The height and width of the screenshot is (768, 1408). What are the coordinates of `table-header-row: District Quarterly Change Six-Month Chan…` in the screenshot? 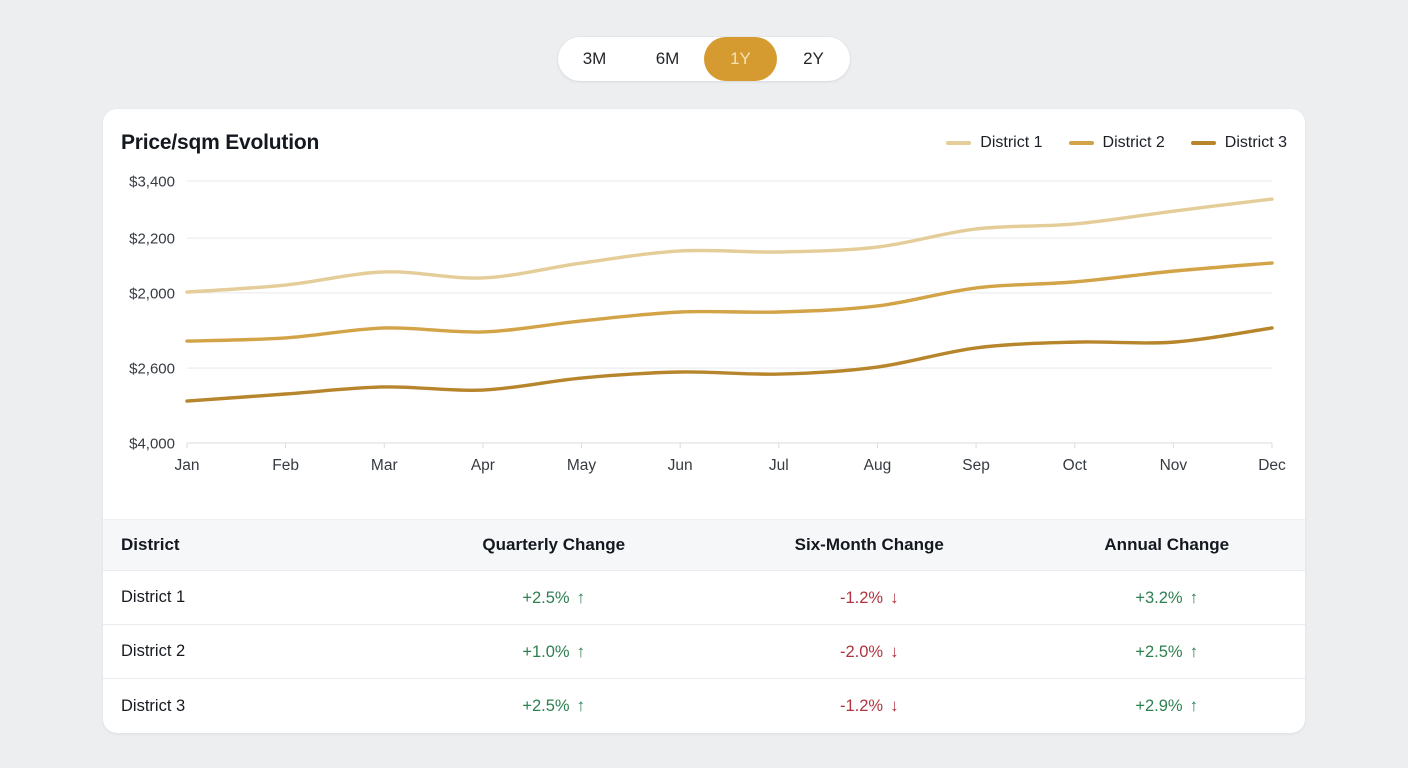 It's located at (704, 545).